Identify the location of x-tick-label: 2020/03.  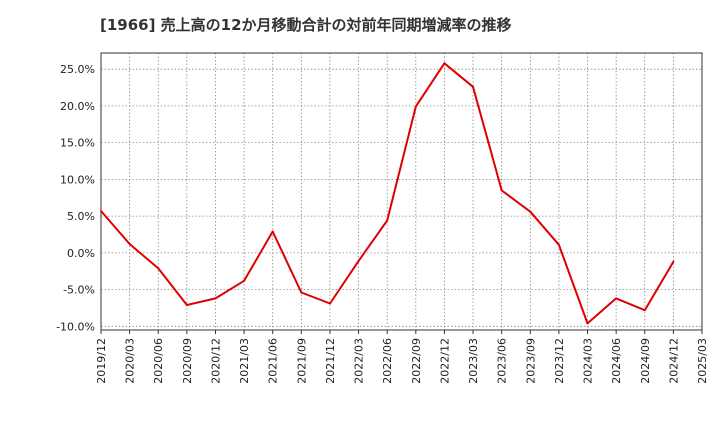
(130, 361).